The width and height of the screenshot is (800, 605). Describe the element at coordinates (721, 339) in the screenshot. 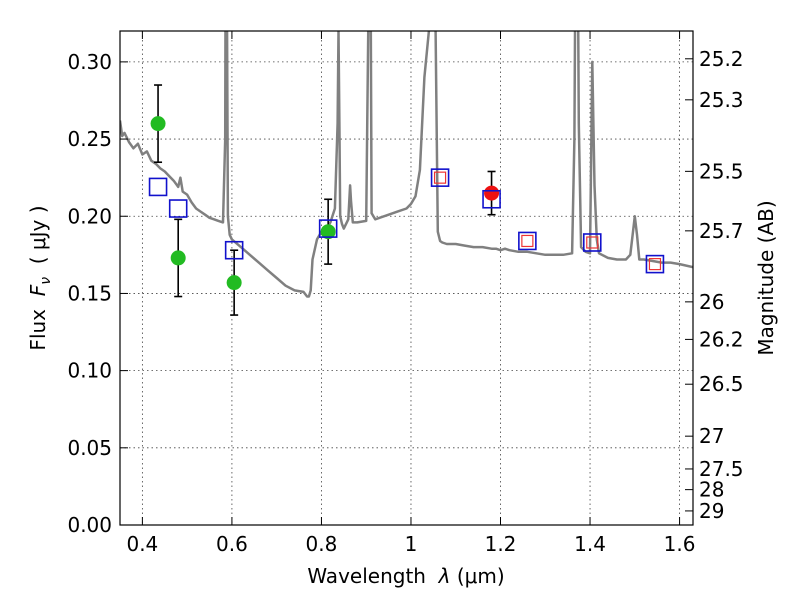

I see `y2-tick-label: 26.2` at that location.